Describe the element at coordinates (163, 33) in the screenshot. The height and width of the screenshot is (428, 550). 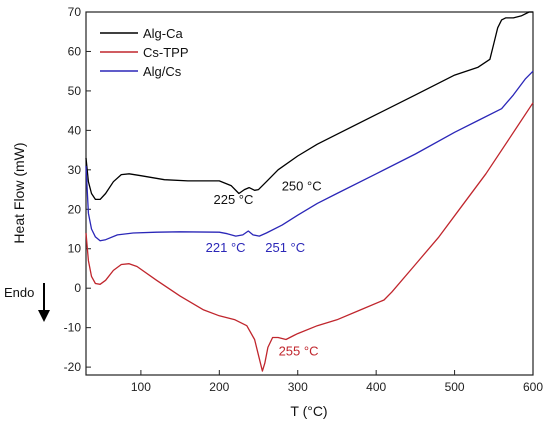
I see `legend-label: Alg-Ca` at that location.